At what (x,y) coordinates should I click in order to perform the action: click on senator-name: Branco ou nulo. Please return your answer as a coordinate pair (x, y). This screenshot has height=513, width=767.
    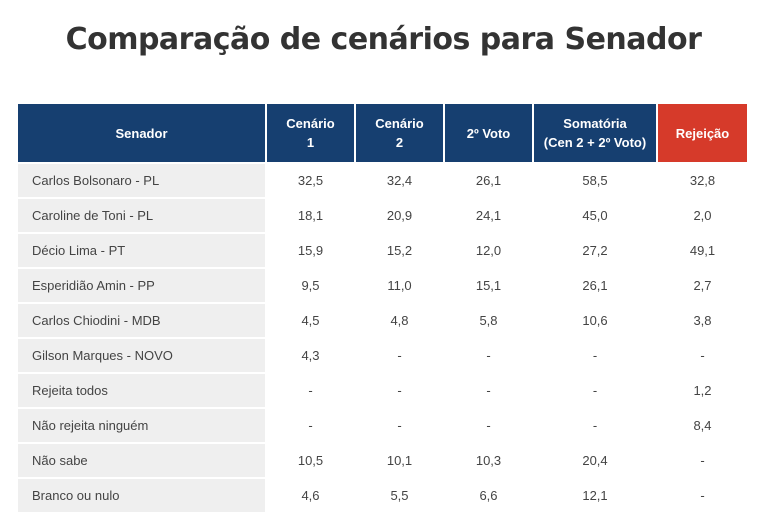
    Looking at the image, I should click on (142, 494).